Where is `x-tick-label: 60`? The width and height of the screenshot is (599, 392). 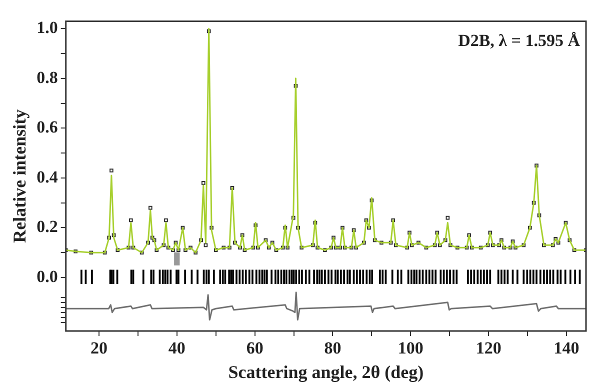 x-tick-label: 60 is located at coordinates (255, 348).